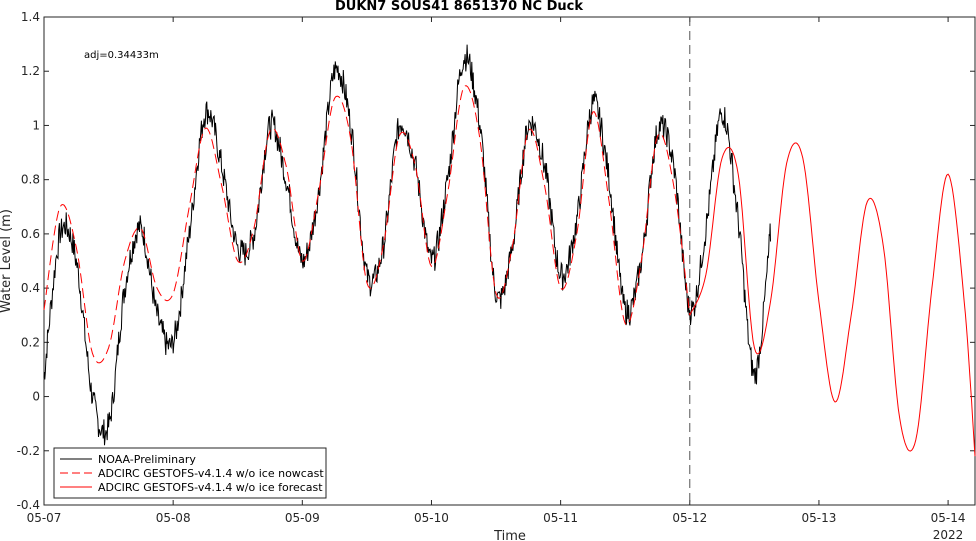 The width and height of the screenshot is (976, 541). Describe the element at coordinates (689, 518) in the screenshot. I see `x-tick-label: 05-12` at that location.